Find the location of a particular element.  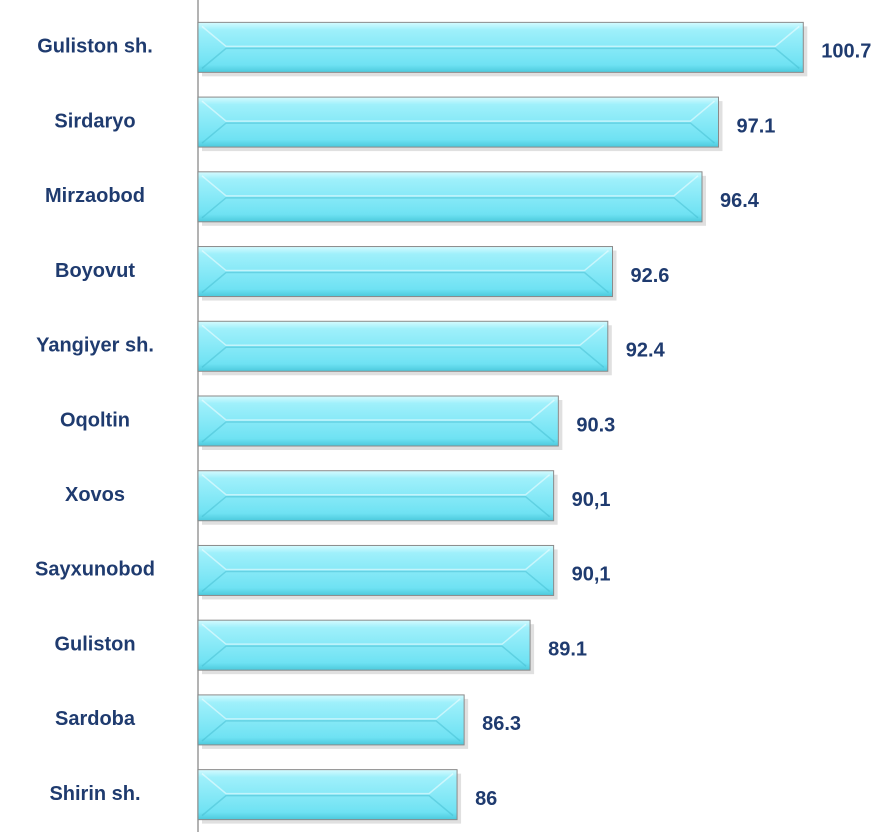

value-label: 92.4 is located at coordinates (646, 351).